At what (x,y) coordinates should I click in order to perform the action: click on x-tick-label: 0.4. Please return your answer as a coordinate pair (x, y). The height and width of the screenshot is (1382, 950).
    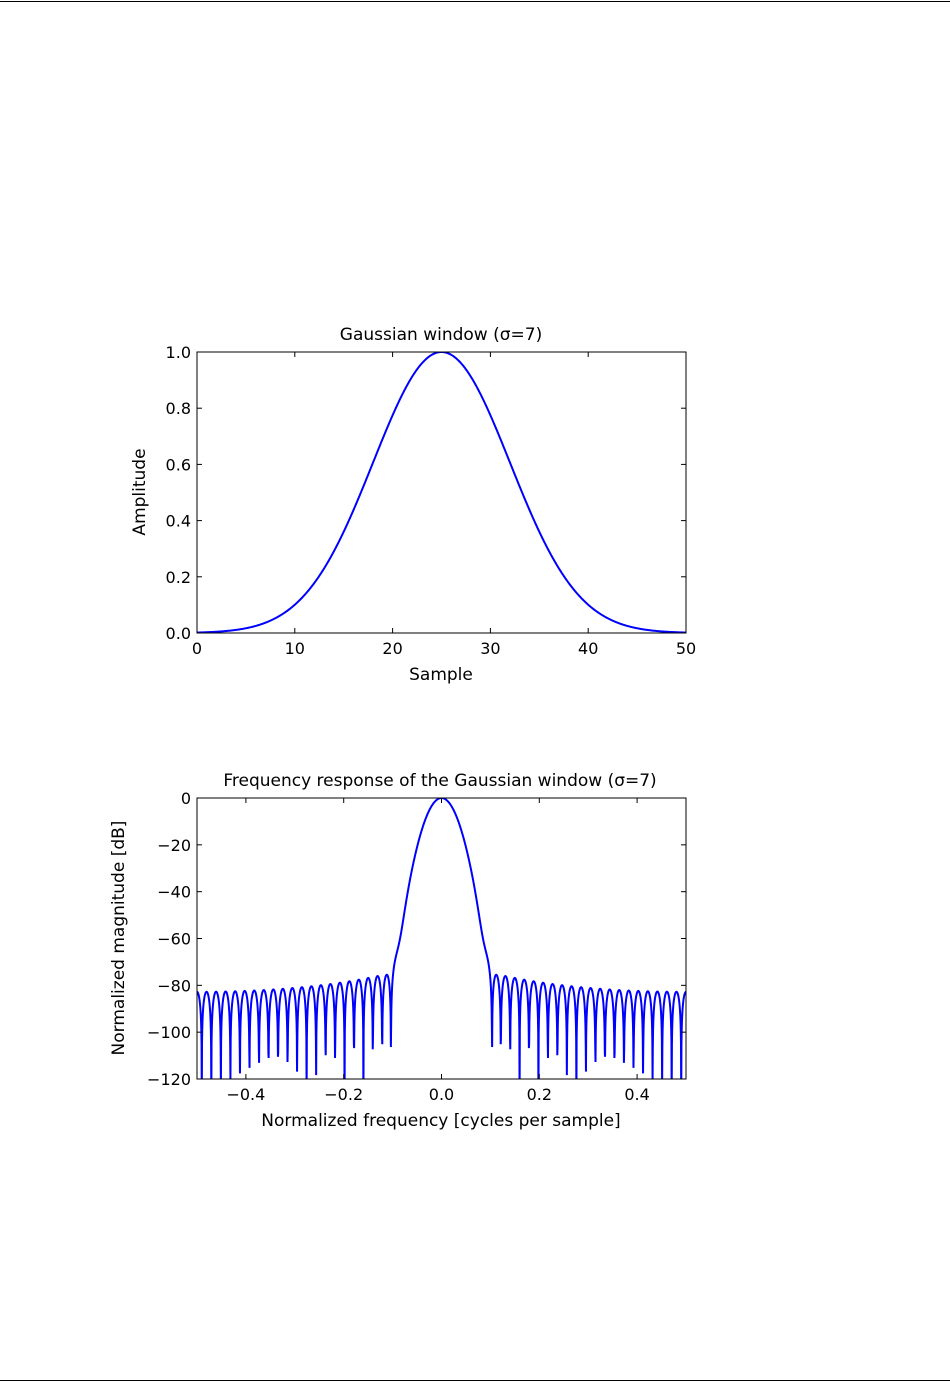
    Looking at the image, I should click on (636, 1094).